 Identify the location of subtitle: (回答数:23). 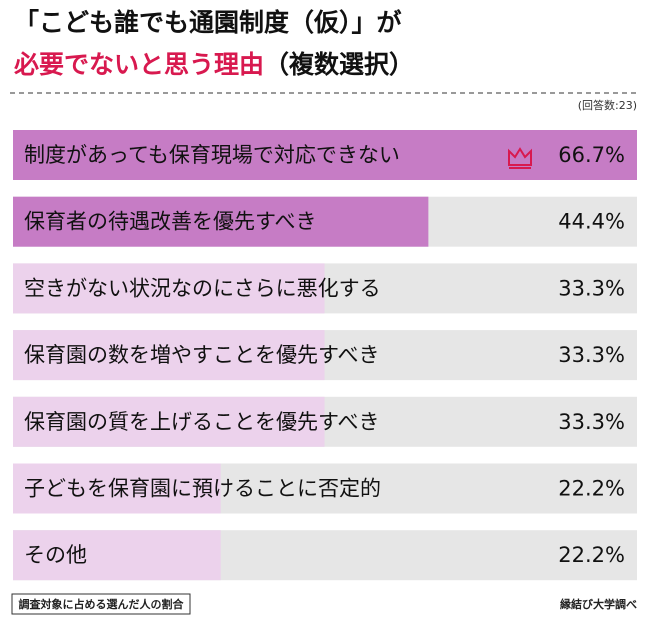
(607, 105).